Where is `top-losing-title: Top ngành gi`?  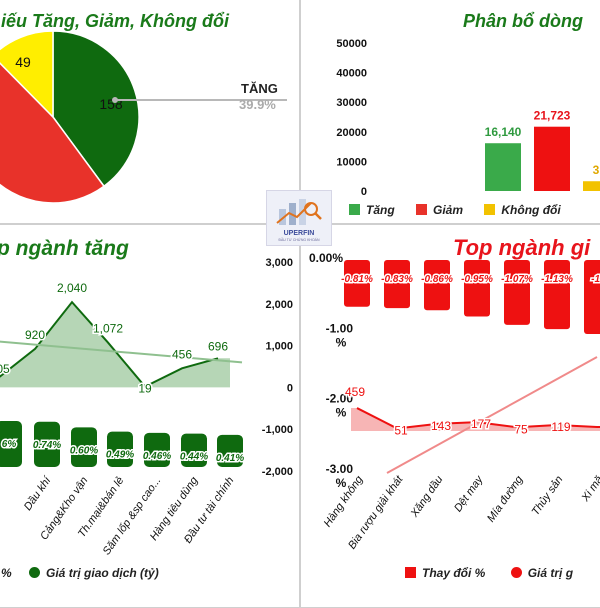
top-losing-title: Top ngành gi is located at coordinates (522, 247).